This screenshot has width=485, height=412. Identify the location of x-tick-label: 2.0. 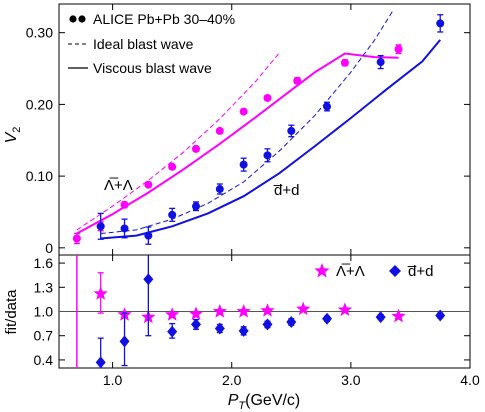
(232, 380).